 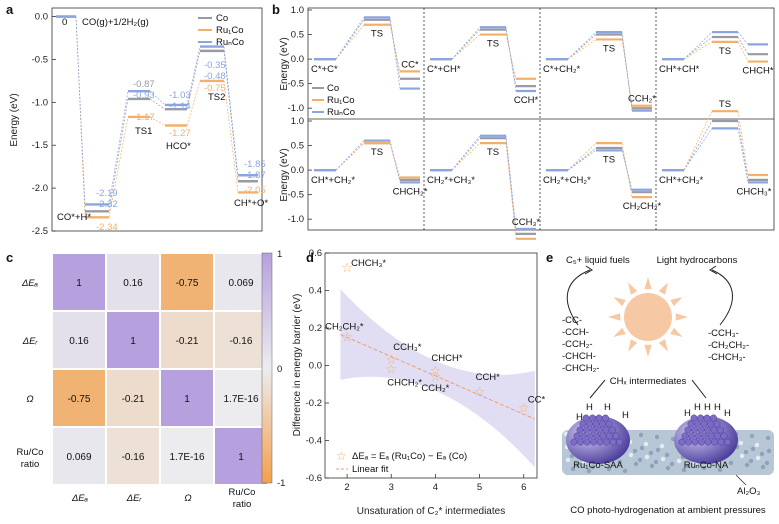 I want to click on d-ytick-label: -0.2, so click(x=314, y=403).